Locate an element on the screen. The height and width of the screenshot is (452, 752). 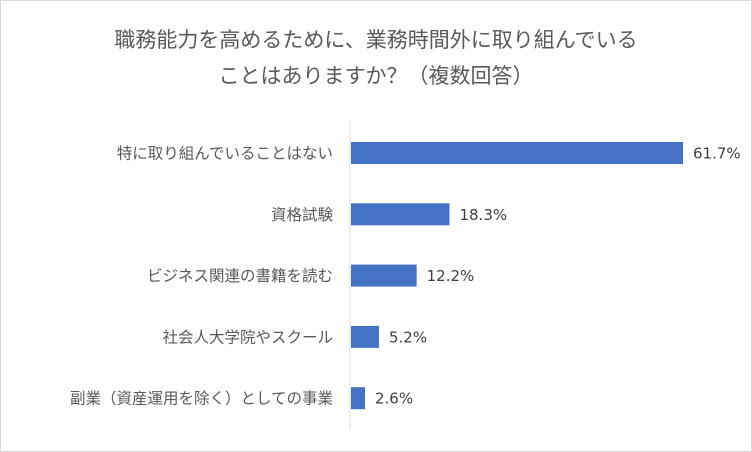
data-label-4: 2.6% is located at coordinates (394, 399).